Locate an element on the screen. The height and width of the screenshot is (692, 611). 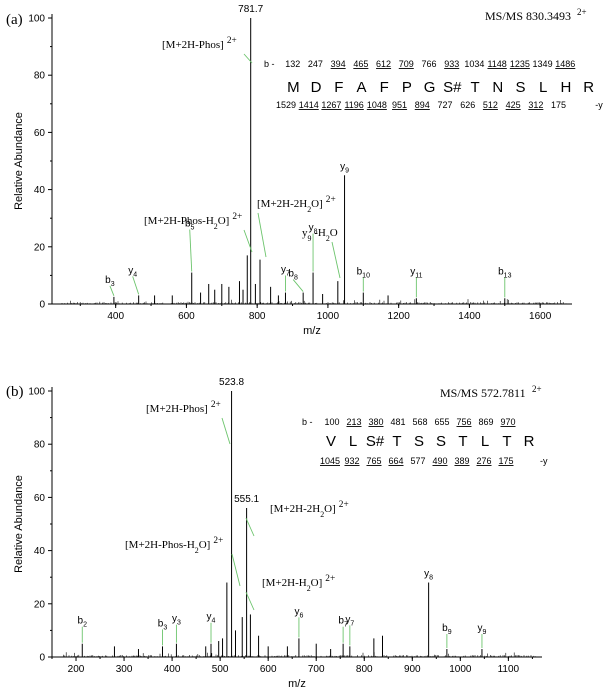
x-tick-label: 600 is located at coordinates (268, 669).